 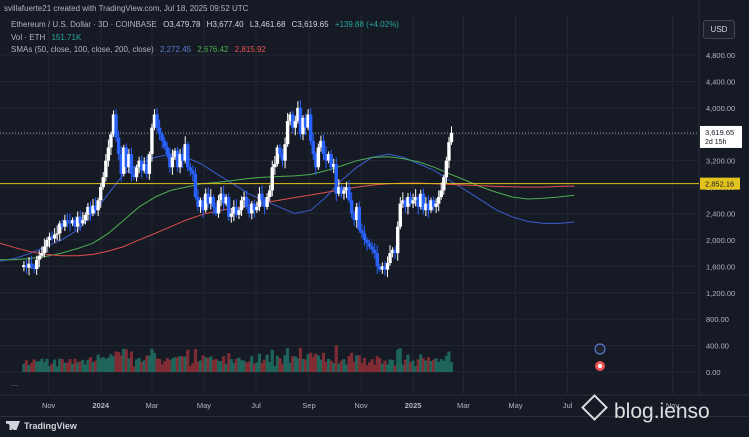 I want to click on y-tick-label: 4,000.00, so click(x=720, y=108).